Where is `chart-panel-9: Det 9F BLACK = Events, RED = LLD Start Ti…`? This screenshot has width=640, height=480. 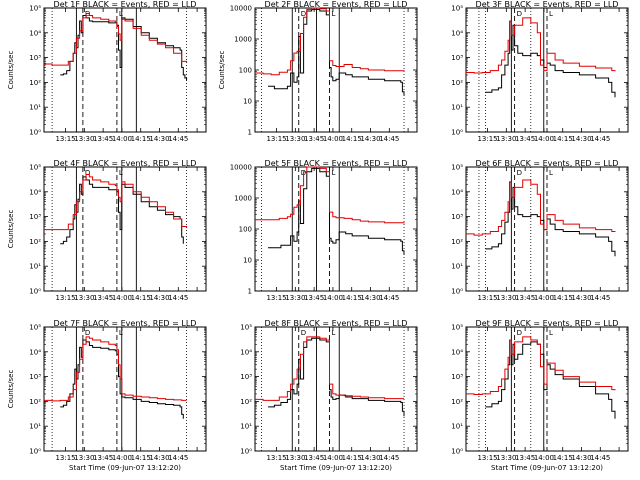
chart-panel-9: Det 9F BLACK = Events, RED = LLD Start Ti… is located at coordinates (540, 395).